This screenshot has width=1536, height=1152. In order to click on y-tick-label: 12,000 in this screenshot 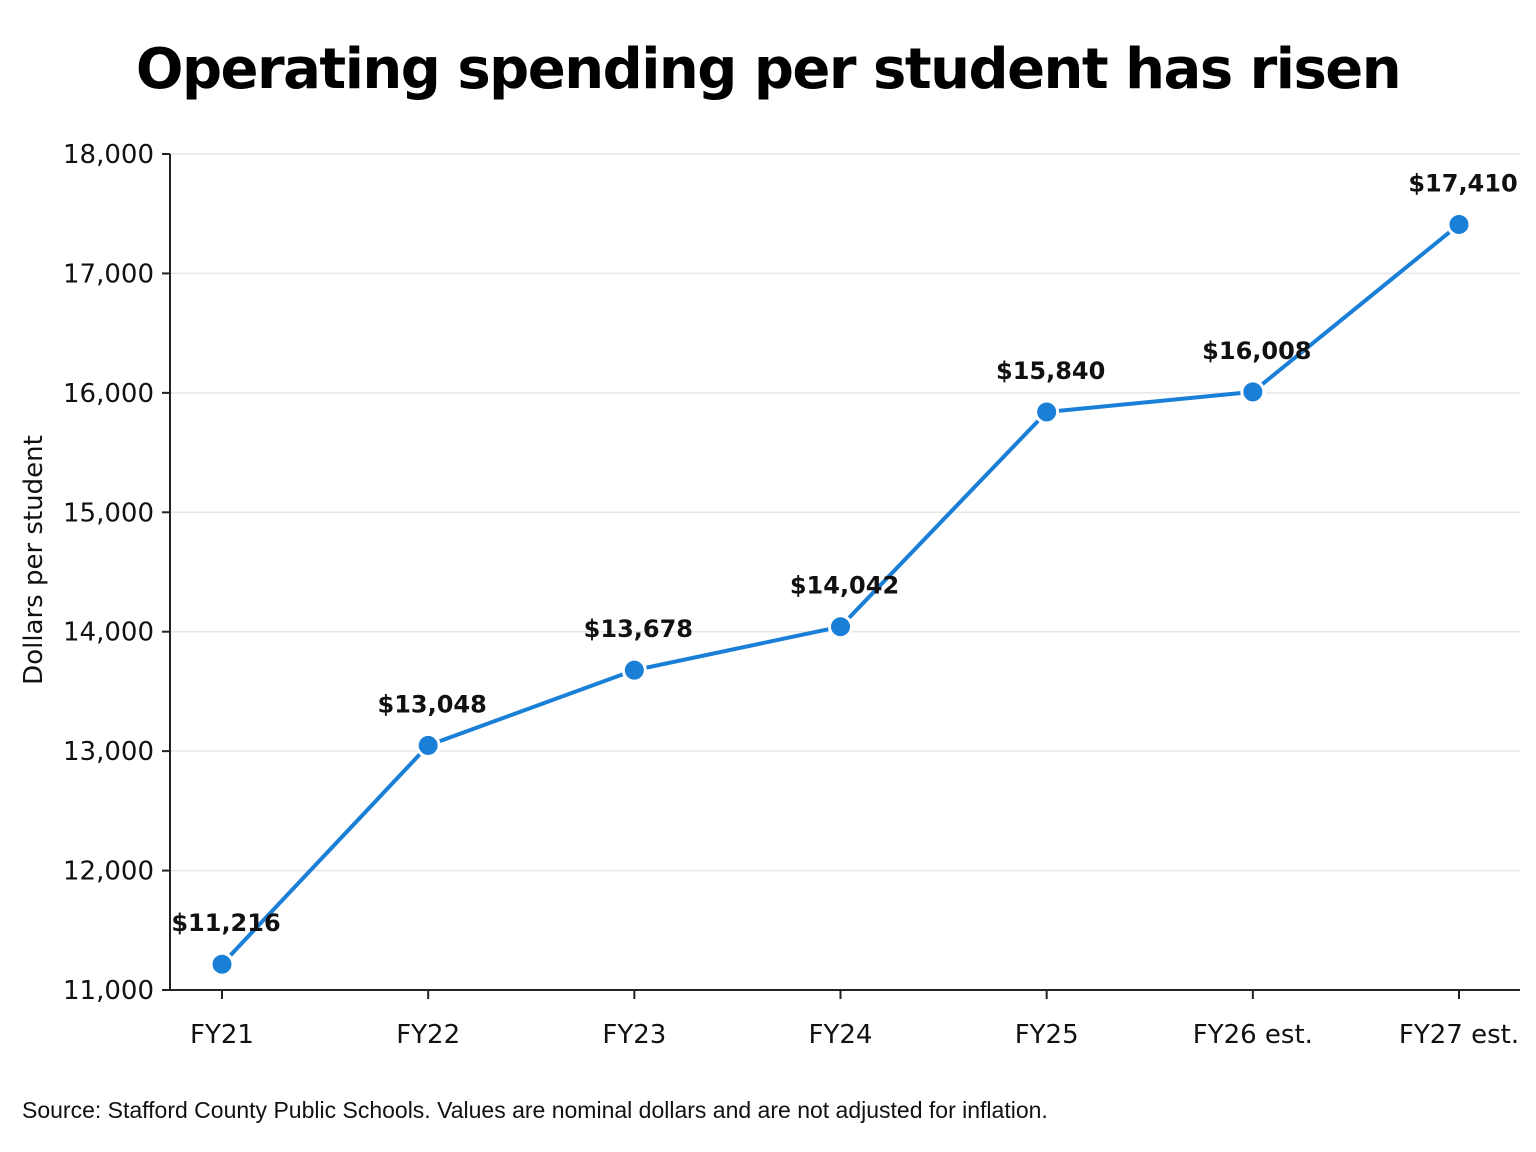, I will do `click(108, 872)`.